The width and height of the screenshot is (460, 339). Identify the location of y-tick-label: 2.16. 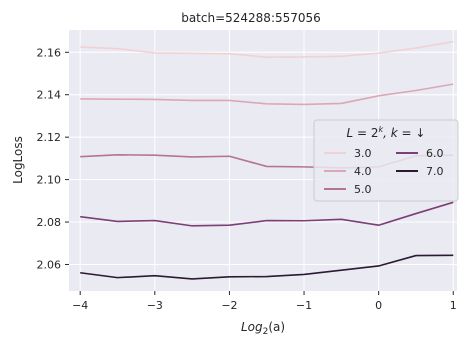
(49, 52).